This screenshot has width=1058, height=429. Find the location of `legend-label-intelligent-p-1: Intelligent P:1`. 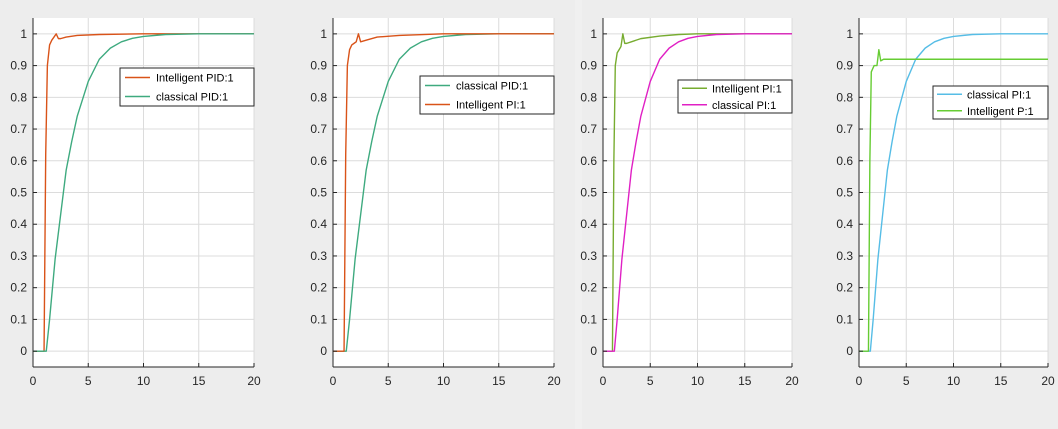

legend-label-intelligent-p-1: Intelligent P:1 is located at coordinates (1000, 112).